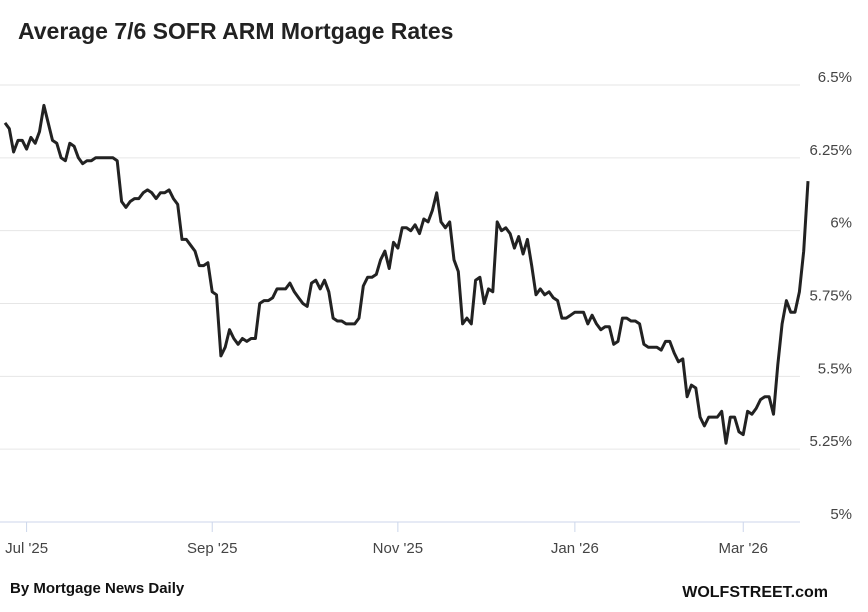 This screenshot has height=612, width=868. What do you see at coordinates (398, 548) in the screenshot?
I see `x-tick-label: Nov '25` at bounding box center [398, 548].